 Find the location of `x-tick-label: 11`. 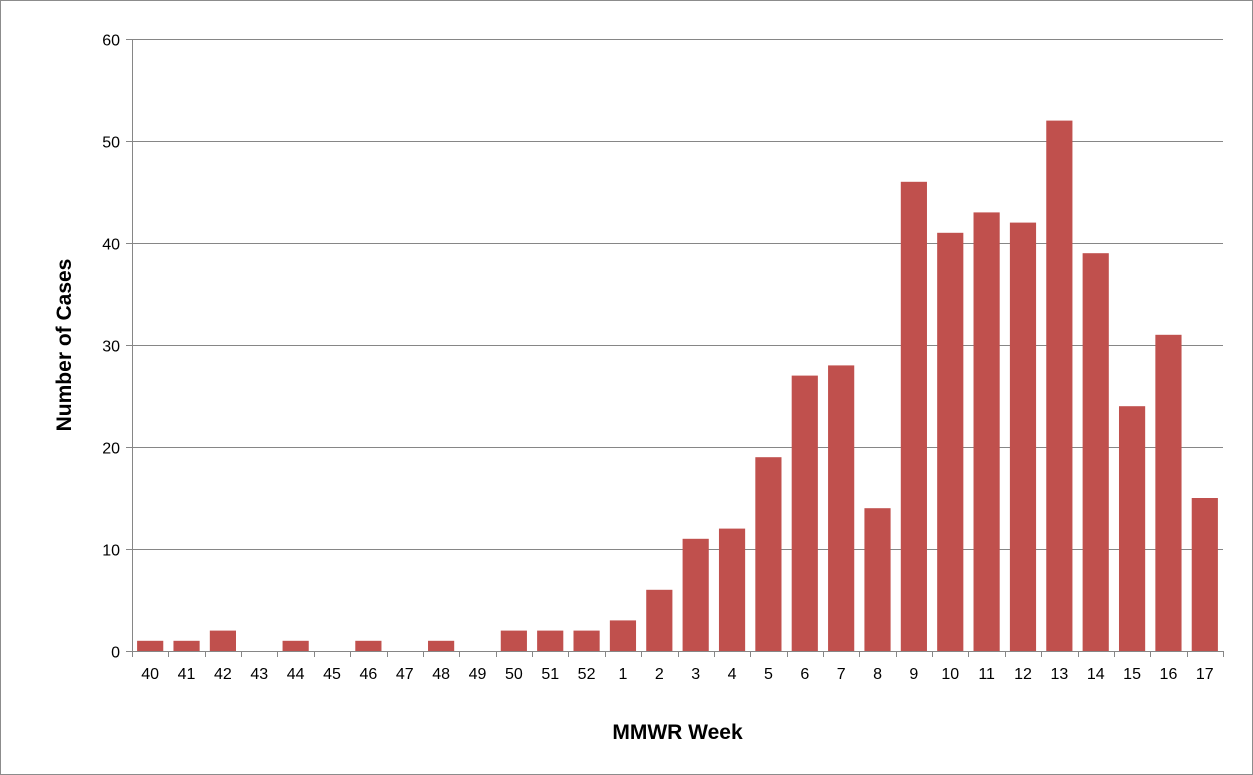

x-tick-label: 11 is located at coordinates (986, 674).